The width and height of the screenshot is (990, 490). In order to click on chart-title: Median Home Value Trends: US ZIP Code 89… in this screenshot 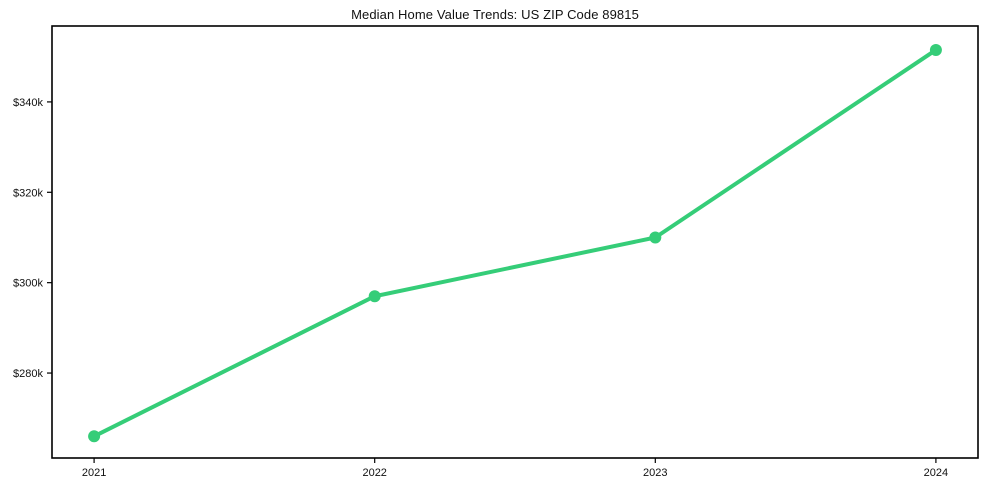, I will do `click(495, 14)`.